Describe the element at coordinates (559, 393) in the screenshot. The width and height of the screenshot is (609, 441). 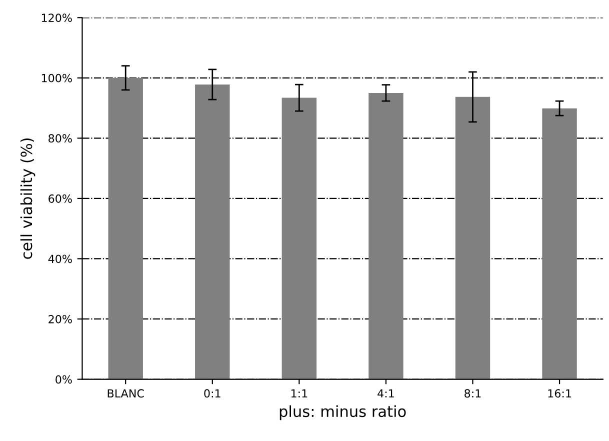
I see `x-tick-label: 16:1` at that location.